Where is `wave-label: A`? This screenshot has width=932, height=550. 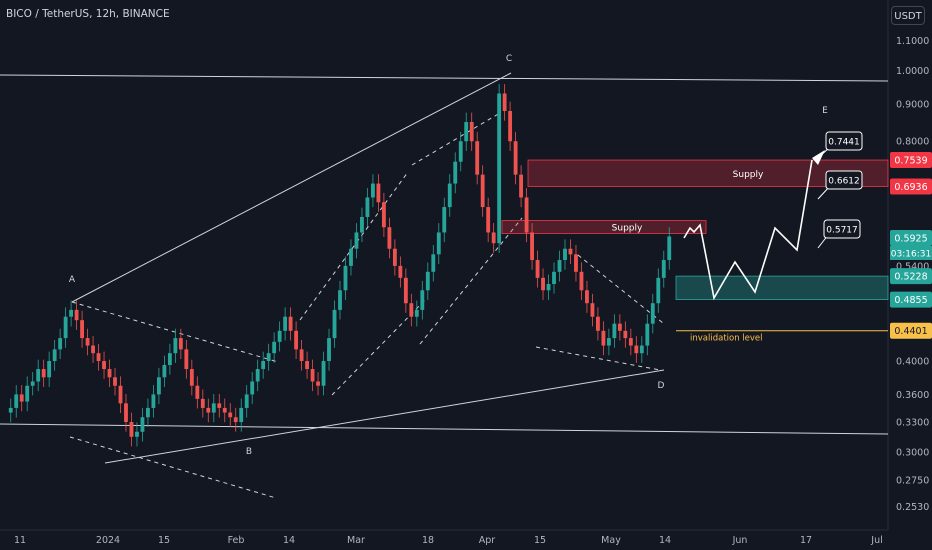 wave-label: A is located at coordinates (72, 280).